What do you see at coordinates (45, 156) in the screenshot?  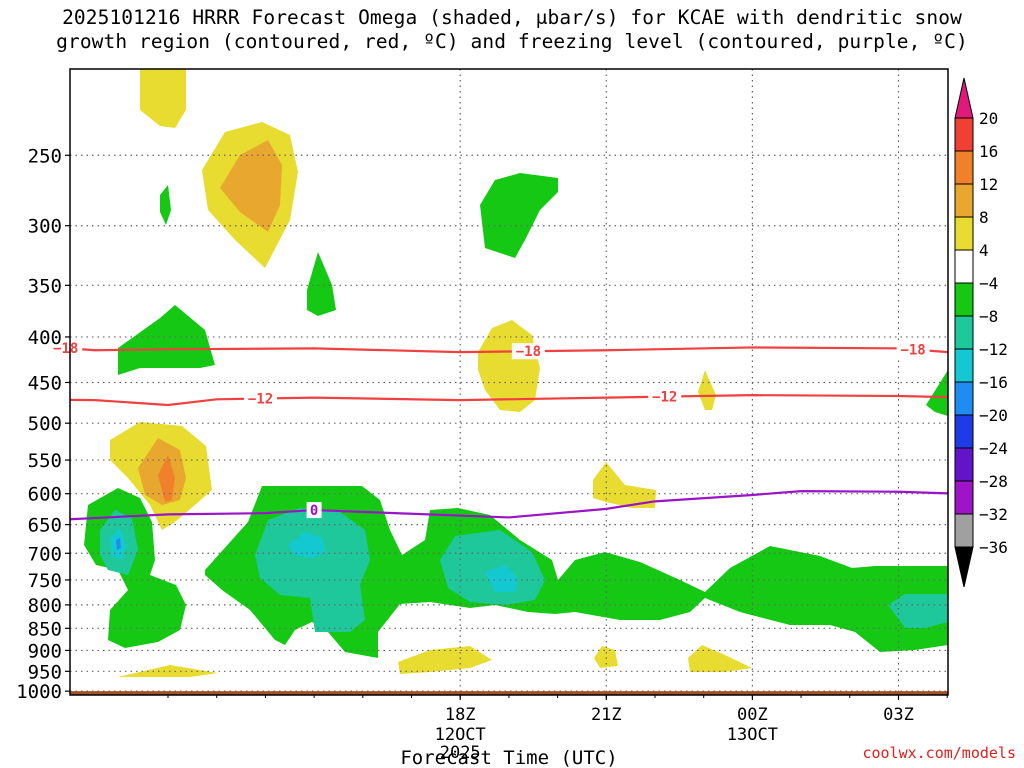 I see `y-tick-label: 250` at bounding box center [45, 156].